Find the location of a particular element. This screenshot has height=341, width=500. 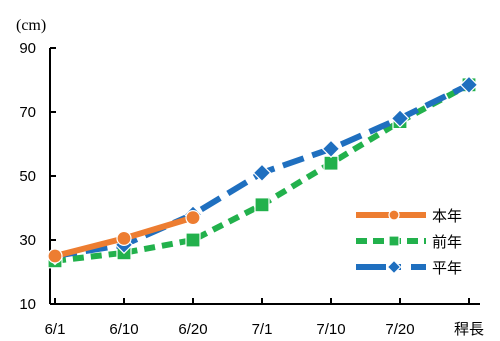

legend-label: 本年 is located at coordinates (447, 216).